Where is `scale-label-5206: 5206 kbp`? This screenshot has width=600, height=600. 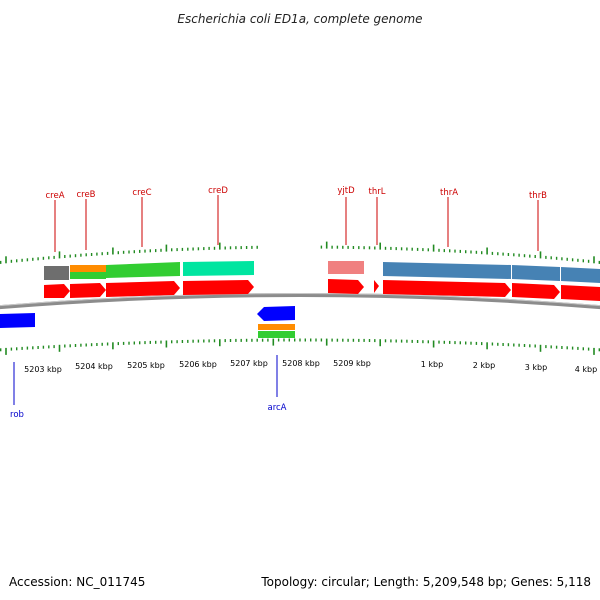
scale-label-5206: 5206 kbp is located at coordinates (198, 364).